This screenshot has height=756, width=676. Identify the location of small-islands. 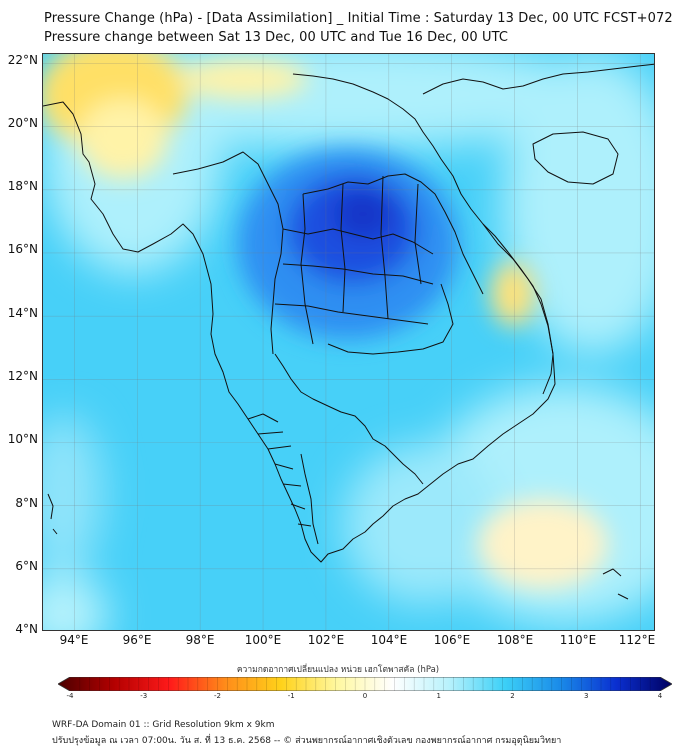
(615, 584).